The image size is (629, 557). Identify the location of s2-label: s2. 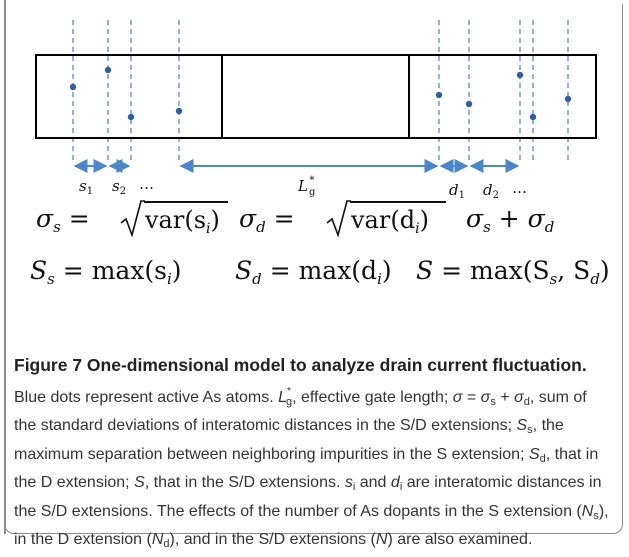
(119, 187).